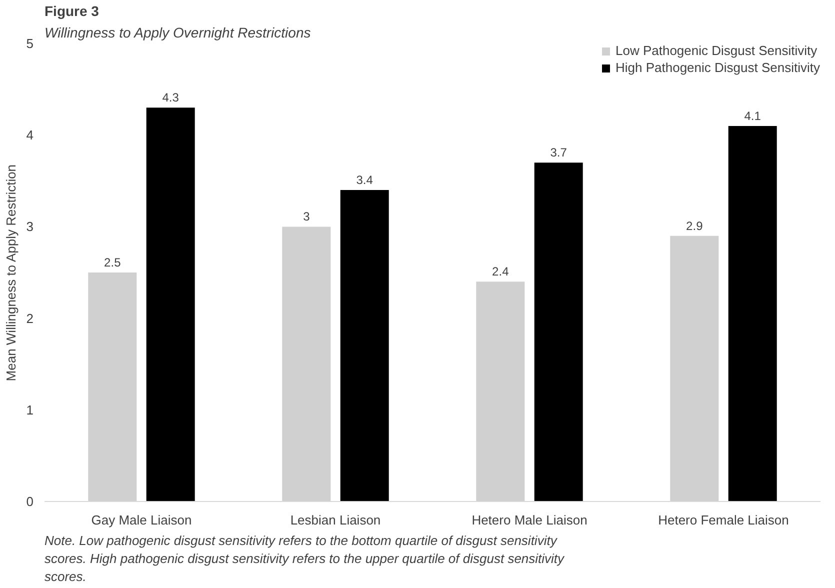 The width and height of the screenshot is (835, 588). I want to click on y-tick-label: 4, so click(30, 135).